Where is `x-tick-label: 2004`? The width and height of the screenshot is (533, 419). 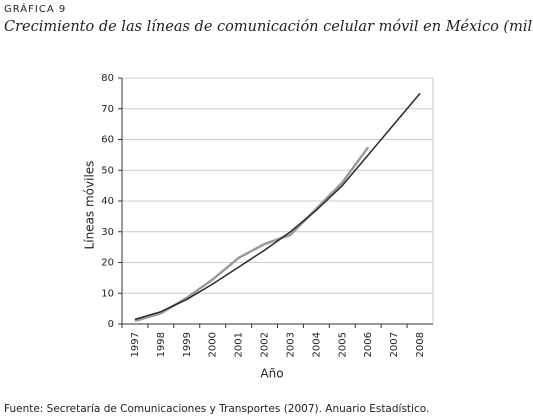 x-tick-label: 2004 is located at coordinates (316, 344).